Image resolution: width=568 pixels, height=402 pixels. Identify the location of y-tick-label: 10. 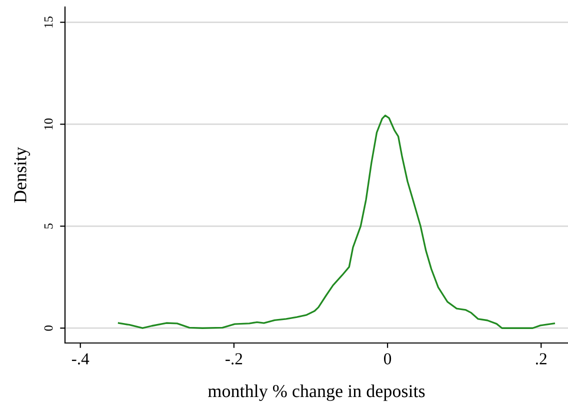
(48, 124).